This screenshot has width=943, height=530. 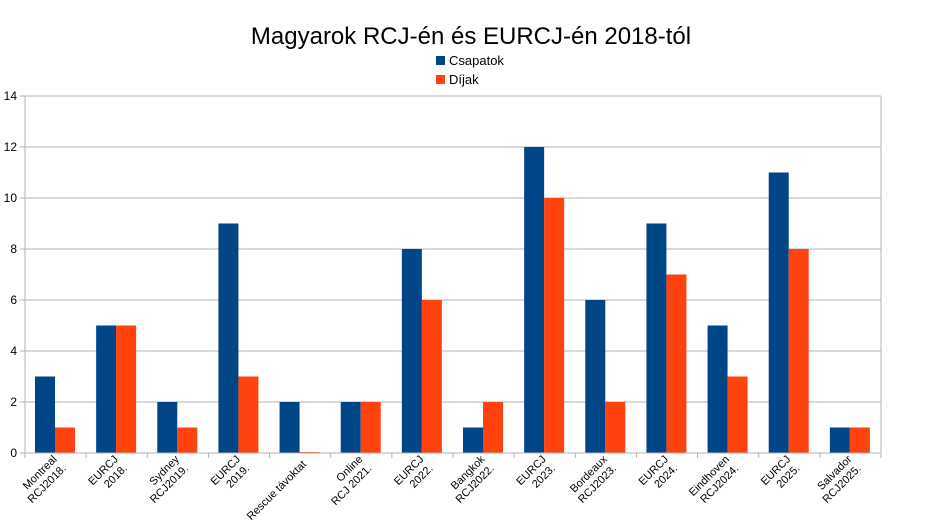 What do you see at coordinates (837, 479) in the screenshot?
I see `x-tick-label: SalvadorRCJ2025.` at bounding box center [837, 479].